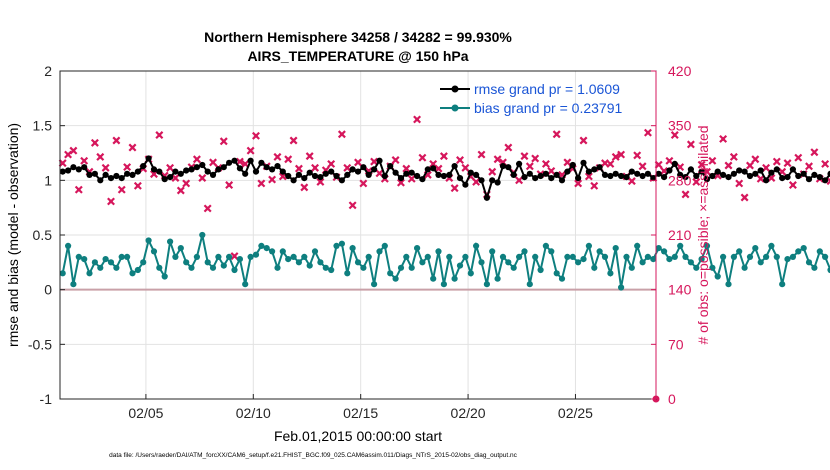  I want to click on y-tick-label: -1, so click(46, 399).